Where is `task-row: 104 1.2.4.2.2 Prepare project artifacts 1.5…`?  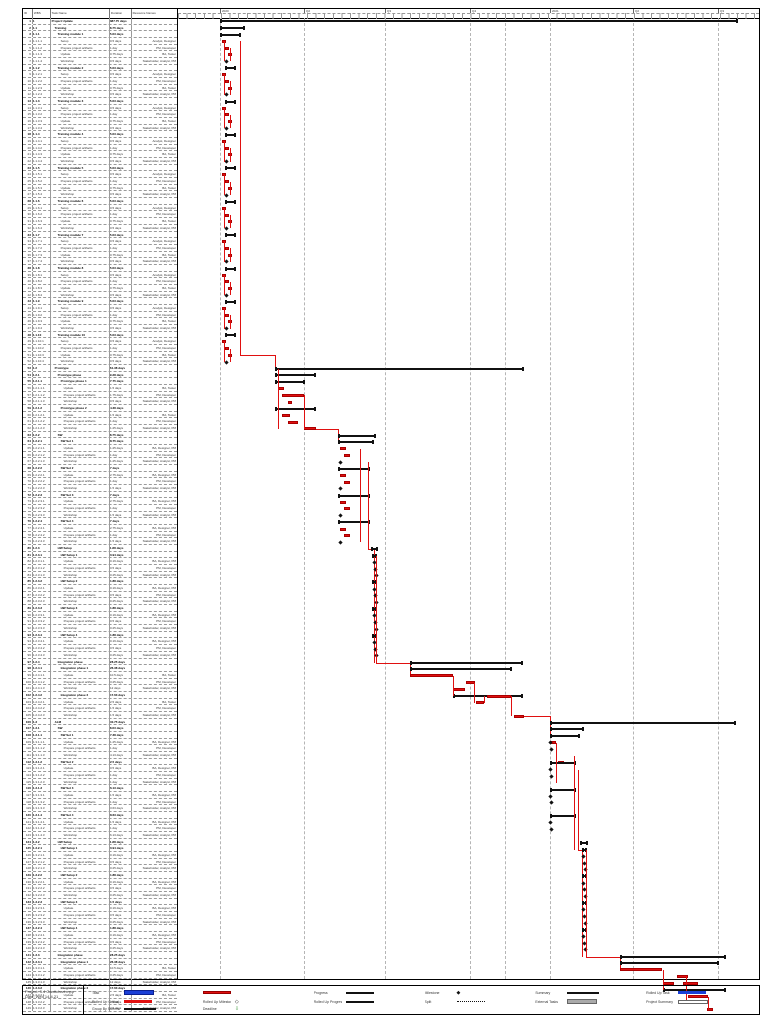 task-row: 104 1.2.4.2.2 Prepare project artifacts 1.5… is located at coordinates (100, 708).